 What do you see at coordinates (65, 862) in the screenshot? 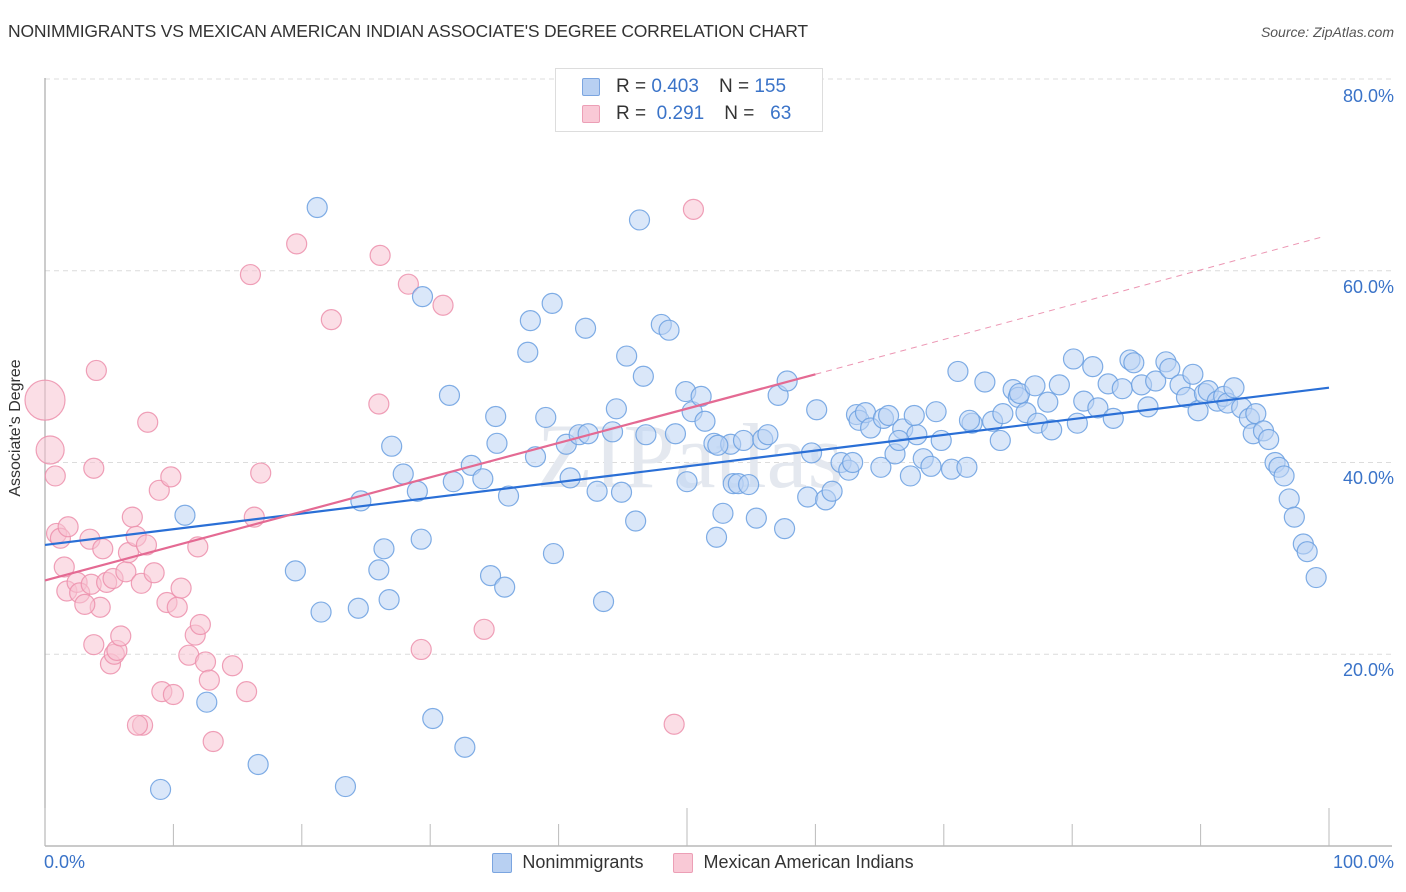
I see `x-tick-label-min: 0.0%` at bounding box center [65, 862].